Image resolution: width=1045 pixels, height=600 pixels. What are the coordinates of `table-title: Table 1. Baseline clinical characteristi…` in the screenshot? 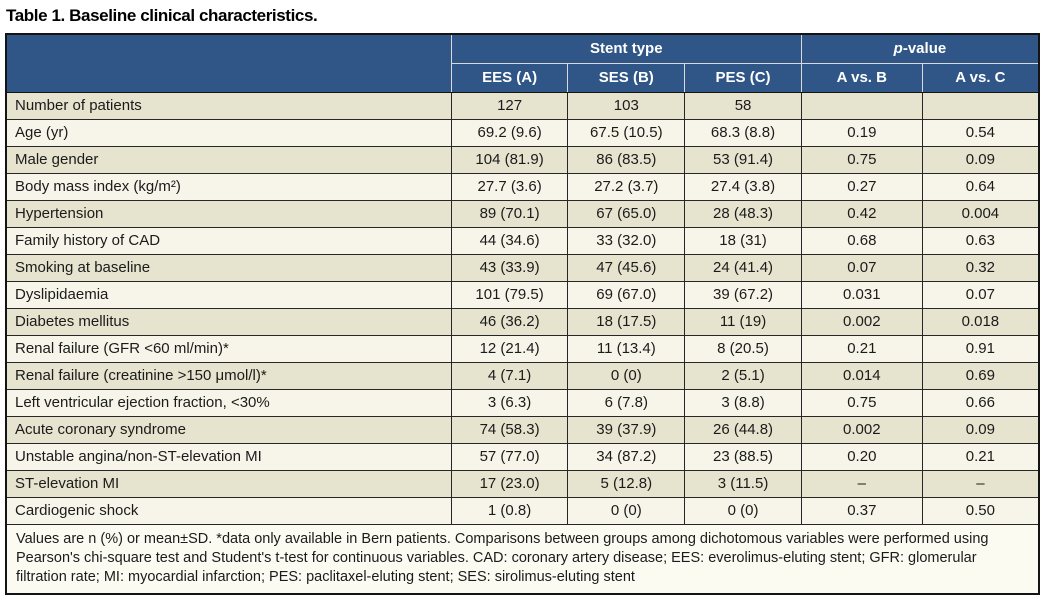 It's located at (162, 15).